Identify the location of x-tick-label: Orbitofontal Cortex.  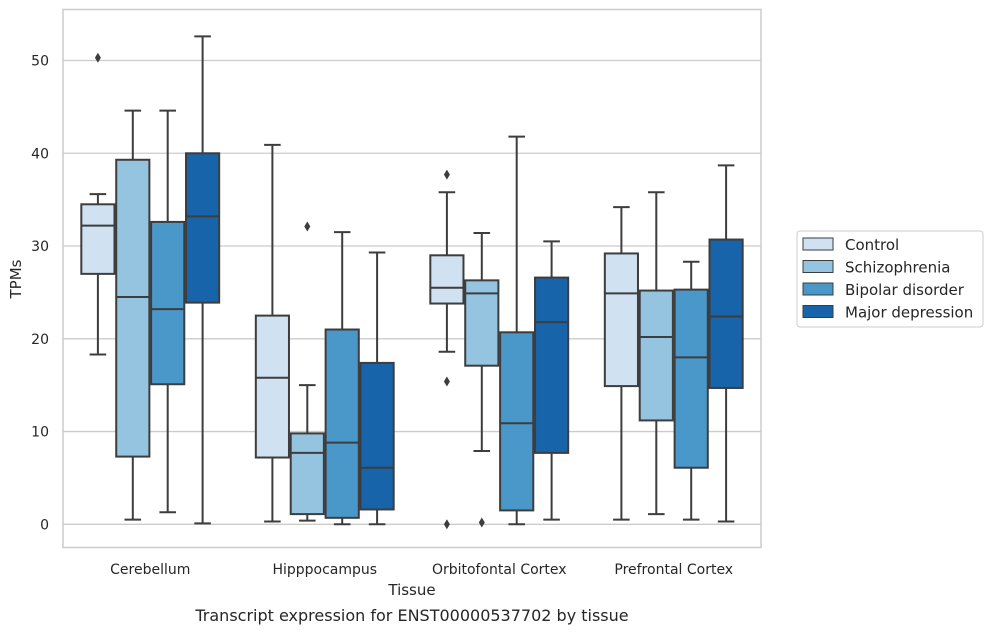
(499, 570).